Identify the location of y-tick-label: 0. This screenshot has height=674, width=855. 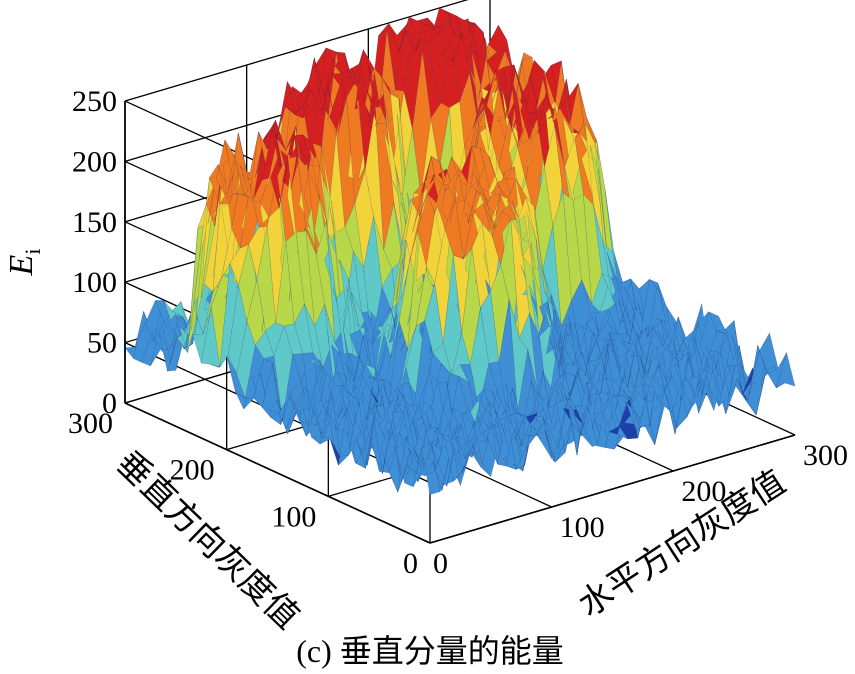
(410, 563).